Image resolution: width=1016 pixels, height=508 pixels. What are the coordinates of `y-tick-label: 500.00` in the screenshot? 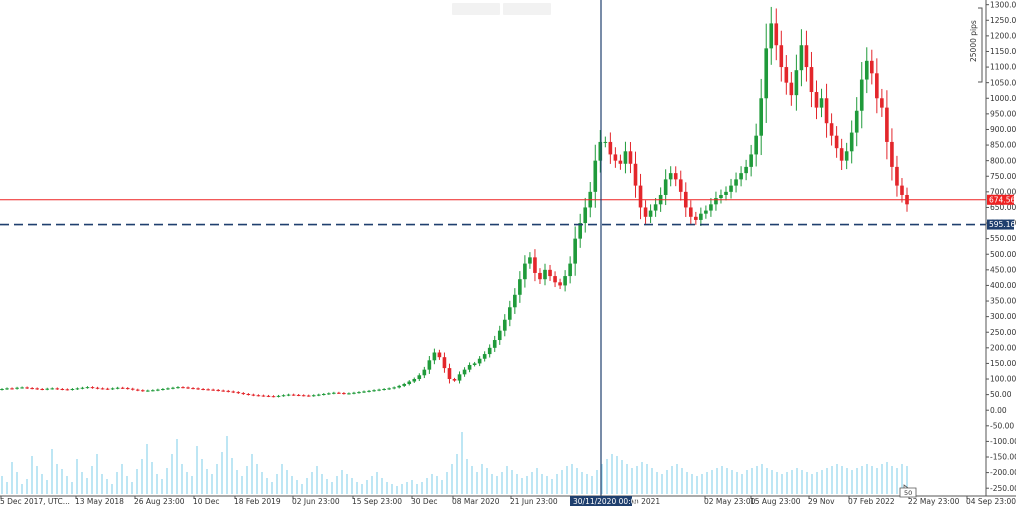 It's located at (1003, 254).